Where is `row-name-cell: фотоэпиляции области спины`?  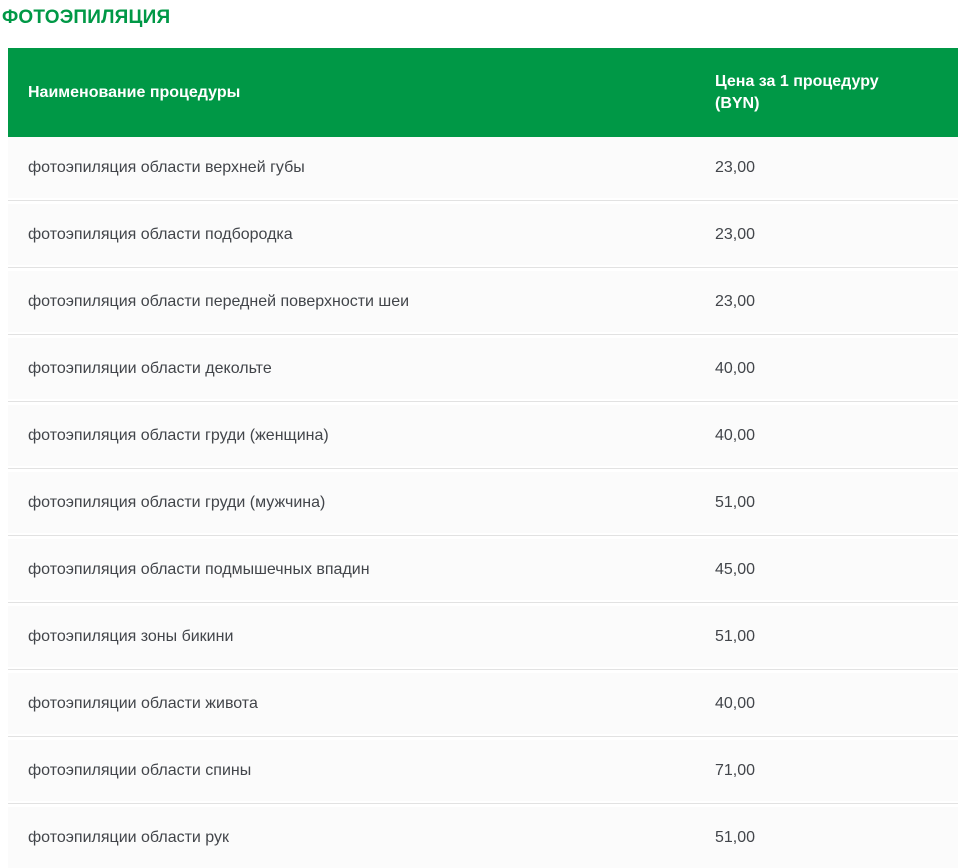
row-name-cell: фотоэпиляции области спины is located at coordinates (140, 770).